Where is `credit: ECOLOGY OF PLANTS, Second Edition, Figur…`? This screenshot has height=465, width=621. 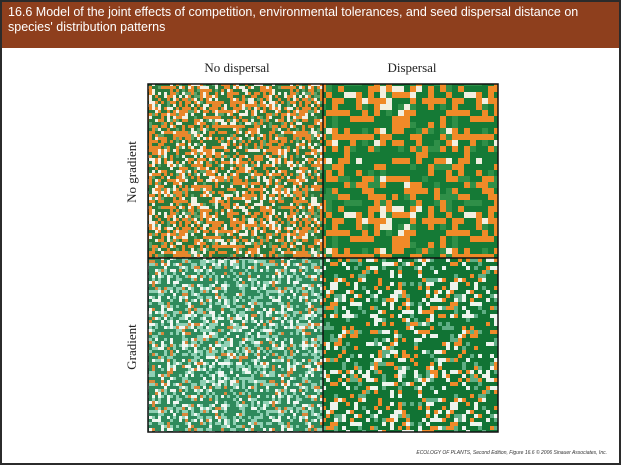
credit: ECOLOGY OF PLANTS, Second Edition, Figur… is located at coordinates (511, 452).